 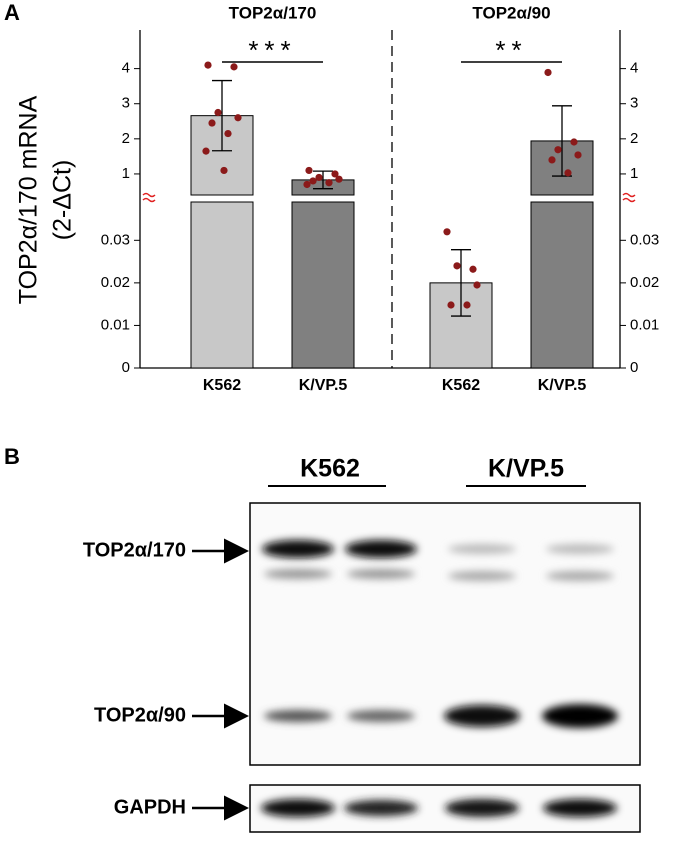 What do you see at coordinates (150, 807) in the screenshot?
I see `row-label: GAPDH` at bounding box center [150, 807].